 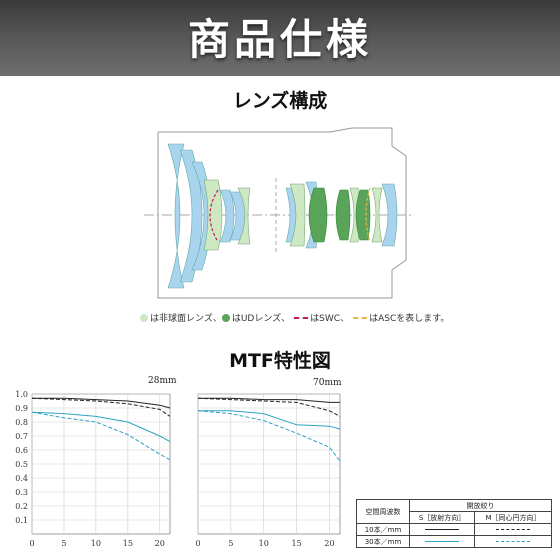 I want to click on swc-swatch, so click(x=301, y=318).